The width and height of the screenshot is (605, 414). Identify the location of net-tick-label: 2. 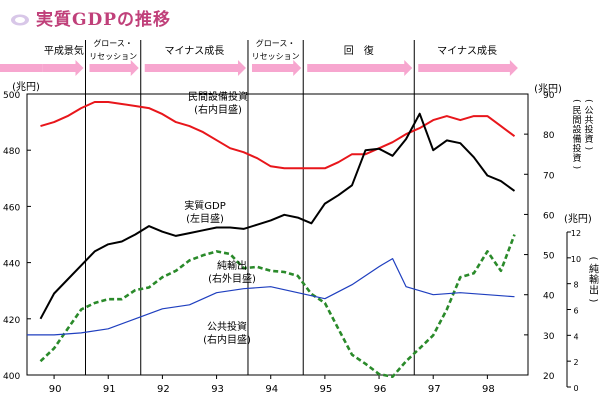
(575, 362).